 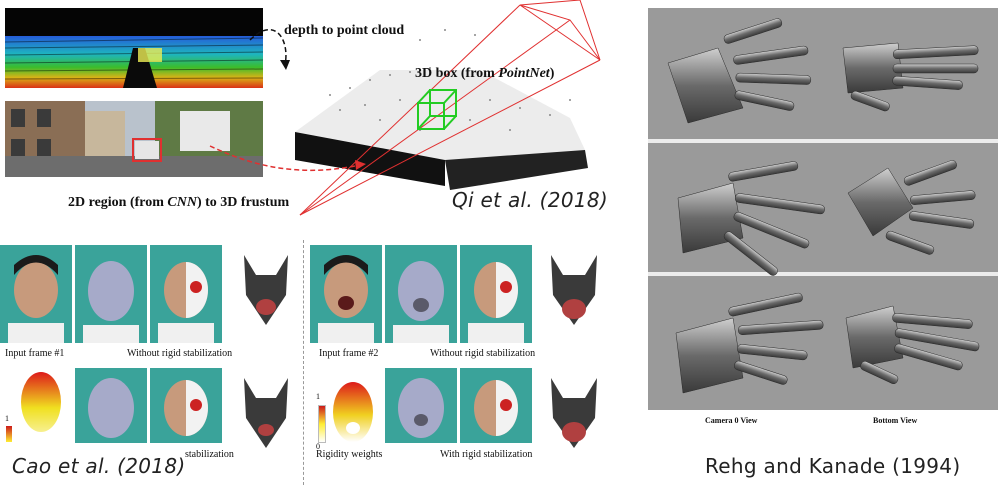 What do you see at coordinates (483, 353) in the screenshot?
I see `label-without-2: Without rigid stabilization` at bounding box center [483, 353].